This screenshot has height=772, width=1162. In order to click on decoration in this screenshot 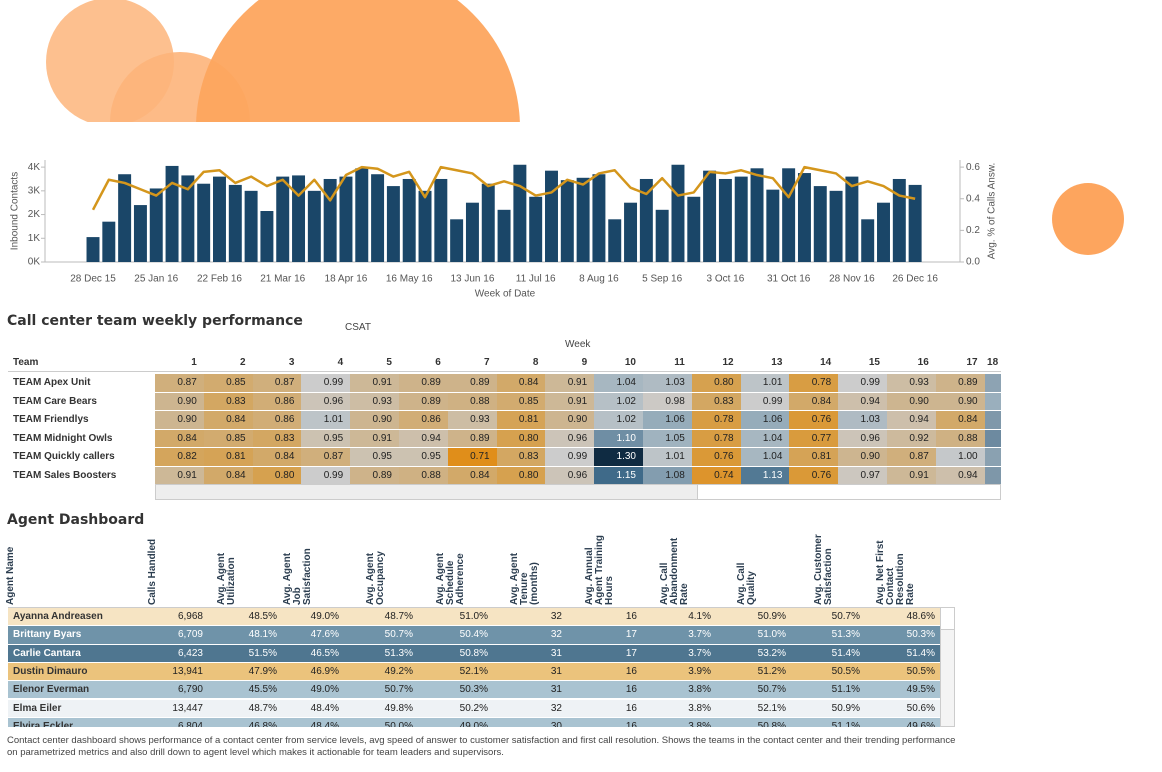, I will do `click(283, 61)`.